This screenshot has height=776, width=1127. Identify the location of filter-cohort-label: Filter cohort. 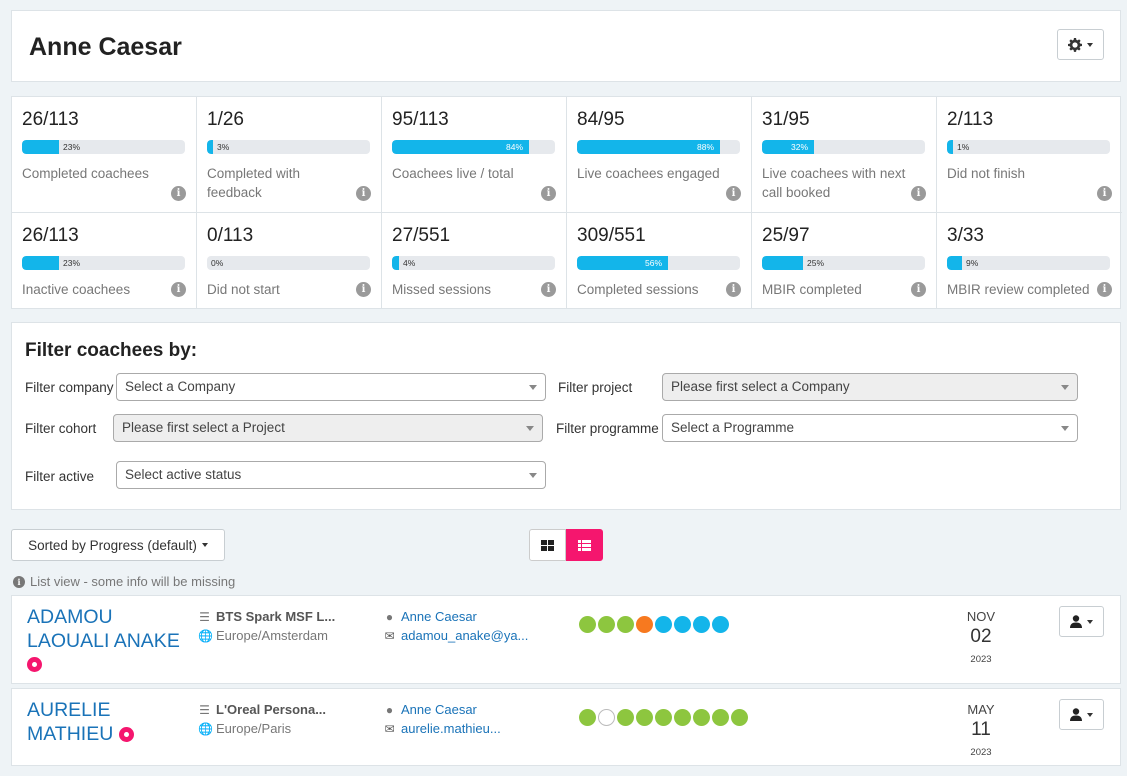
(61, 428).